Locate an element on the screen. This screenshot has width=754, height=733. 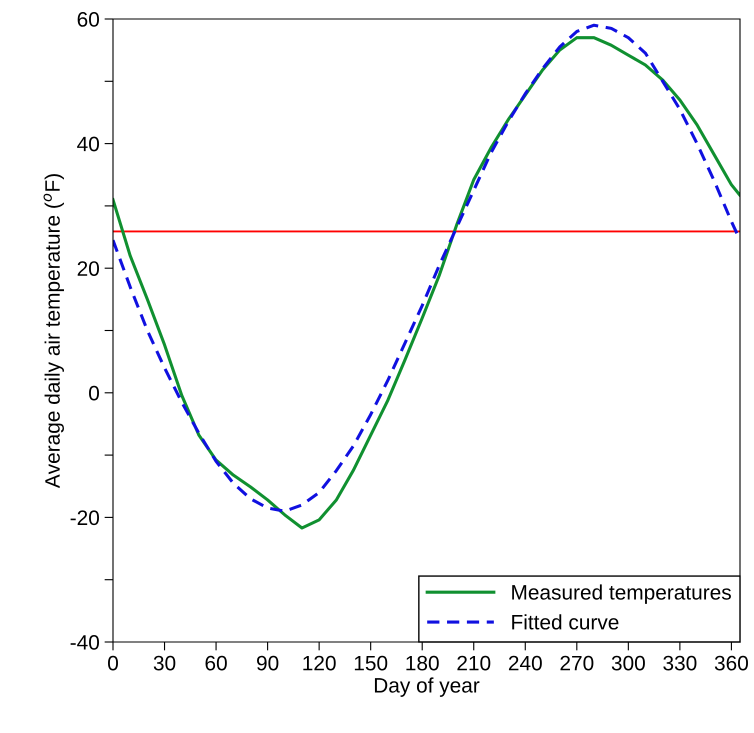
legend-label: Fitted curve is located at coordinates (565, 622).